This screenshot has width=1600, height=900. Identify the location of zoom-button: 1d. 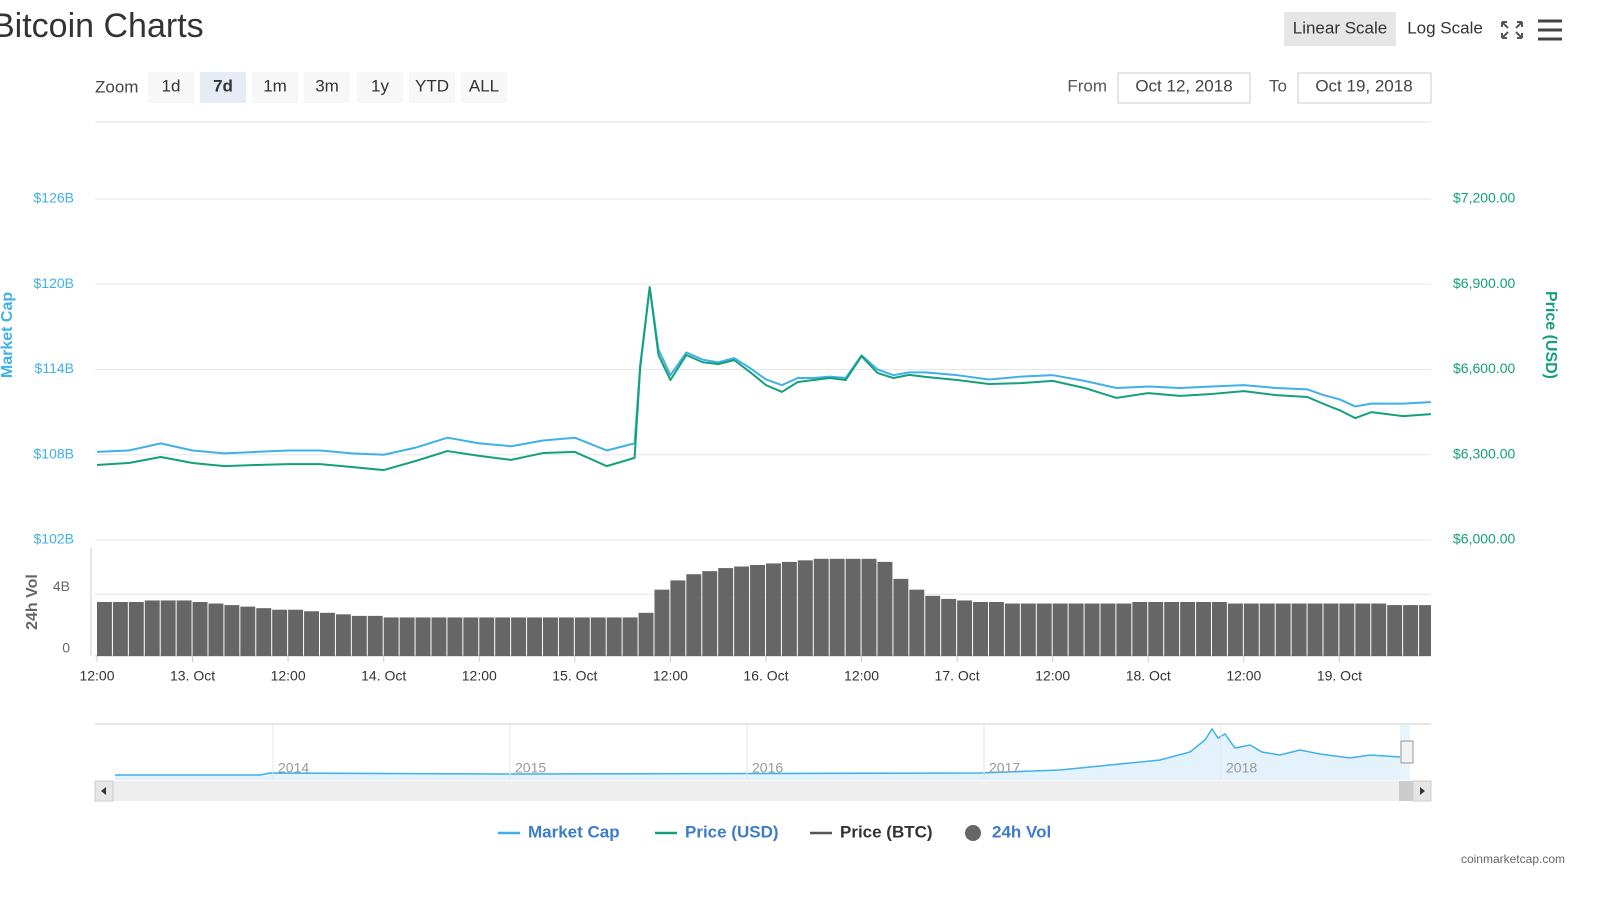
(171, 85).